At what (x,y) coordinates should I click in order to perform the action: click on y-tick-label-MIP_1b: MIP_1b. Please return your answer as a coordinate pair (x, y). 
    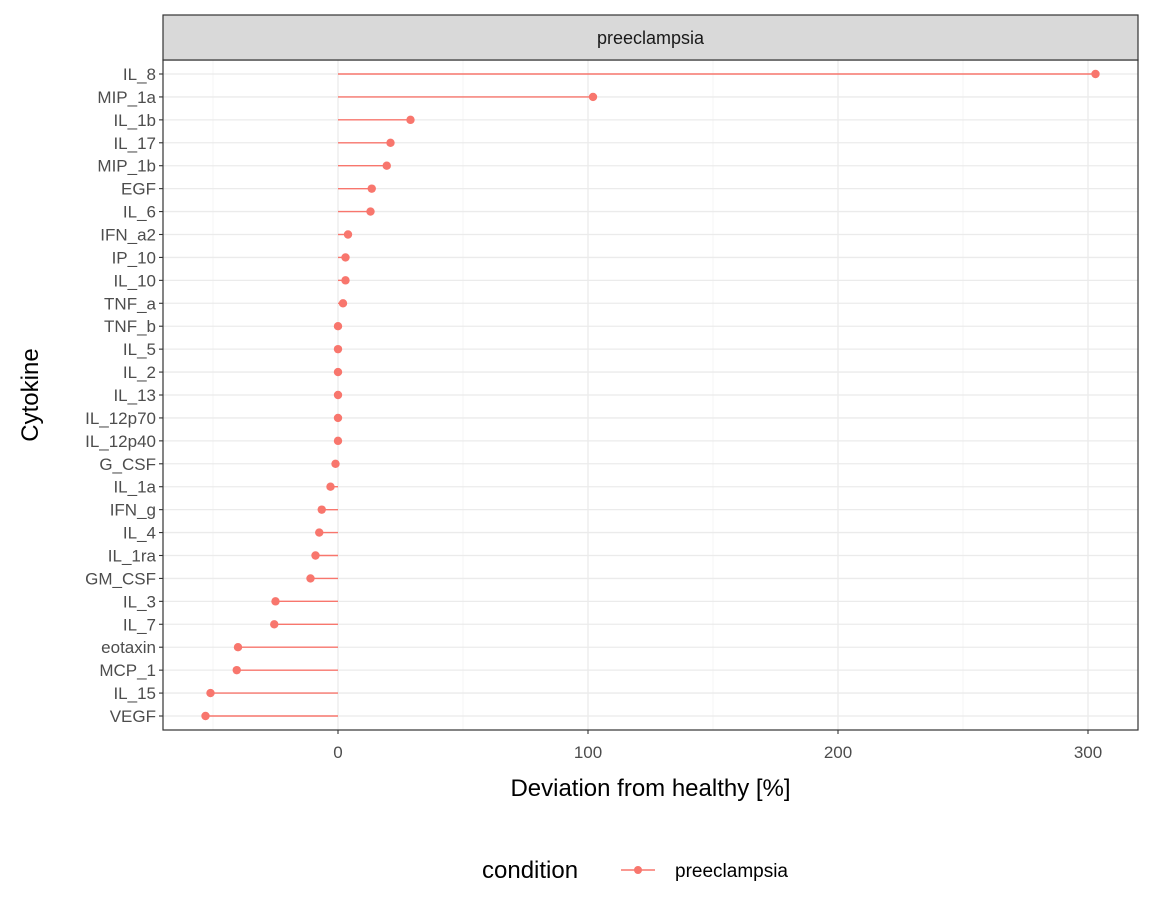
    Looking at the image, I should click on (126, 166).